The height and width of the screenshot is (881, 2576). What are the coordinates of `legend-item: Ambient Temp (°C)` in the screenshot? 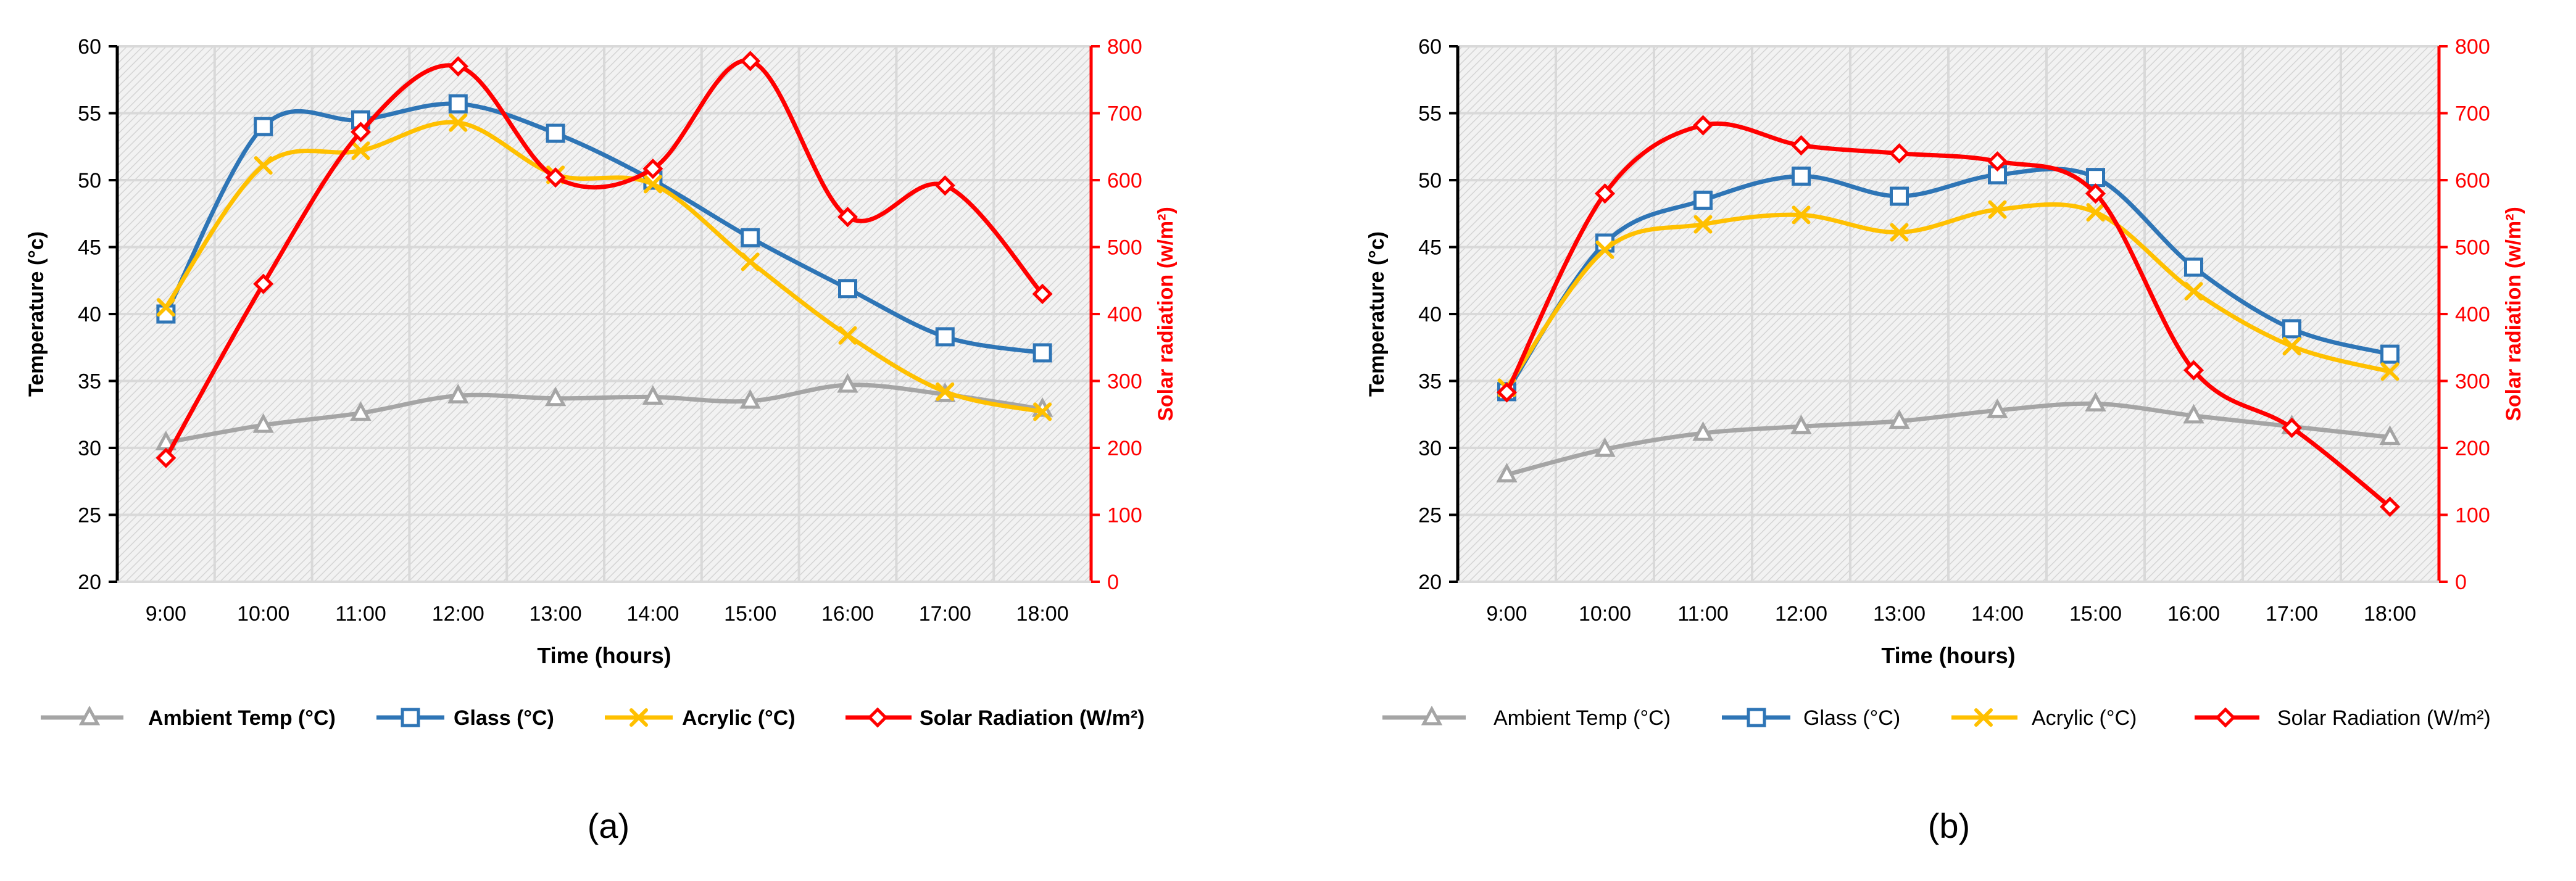 It's located at (188, 717).